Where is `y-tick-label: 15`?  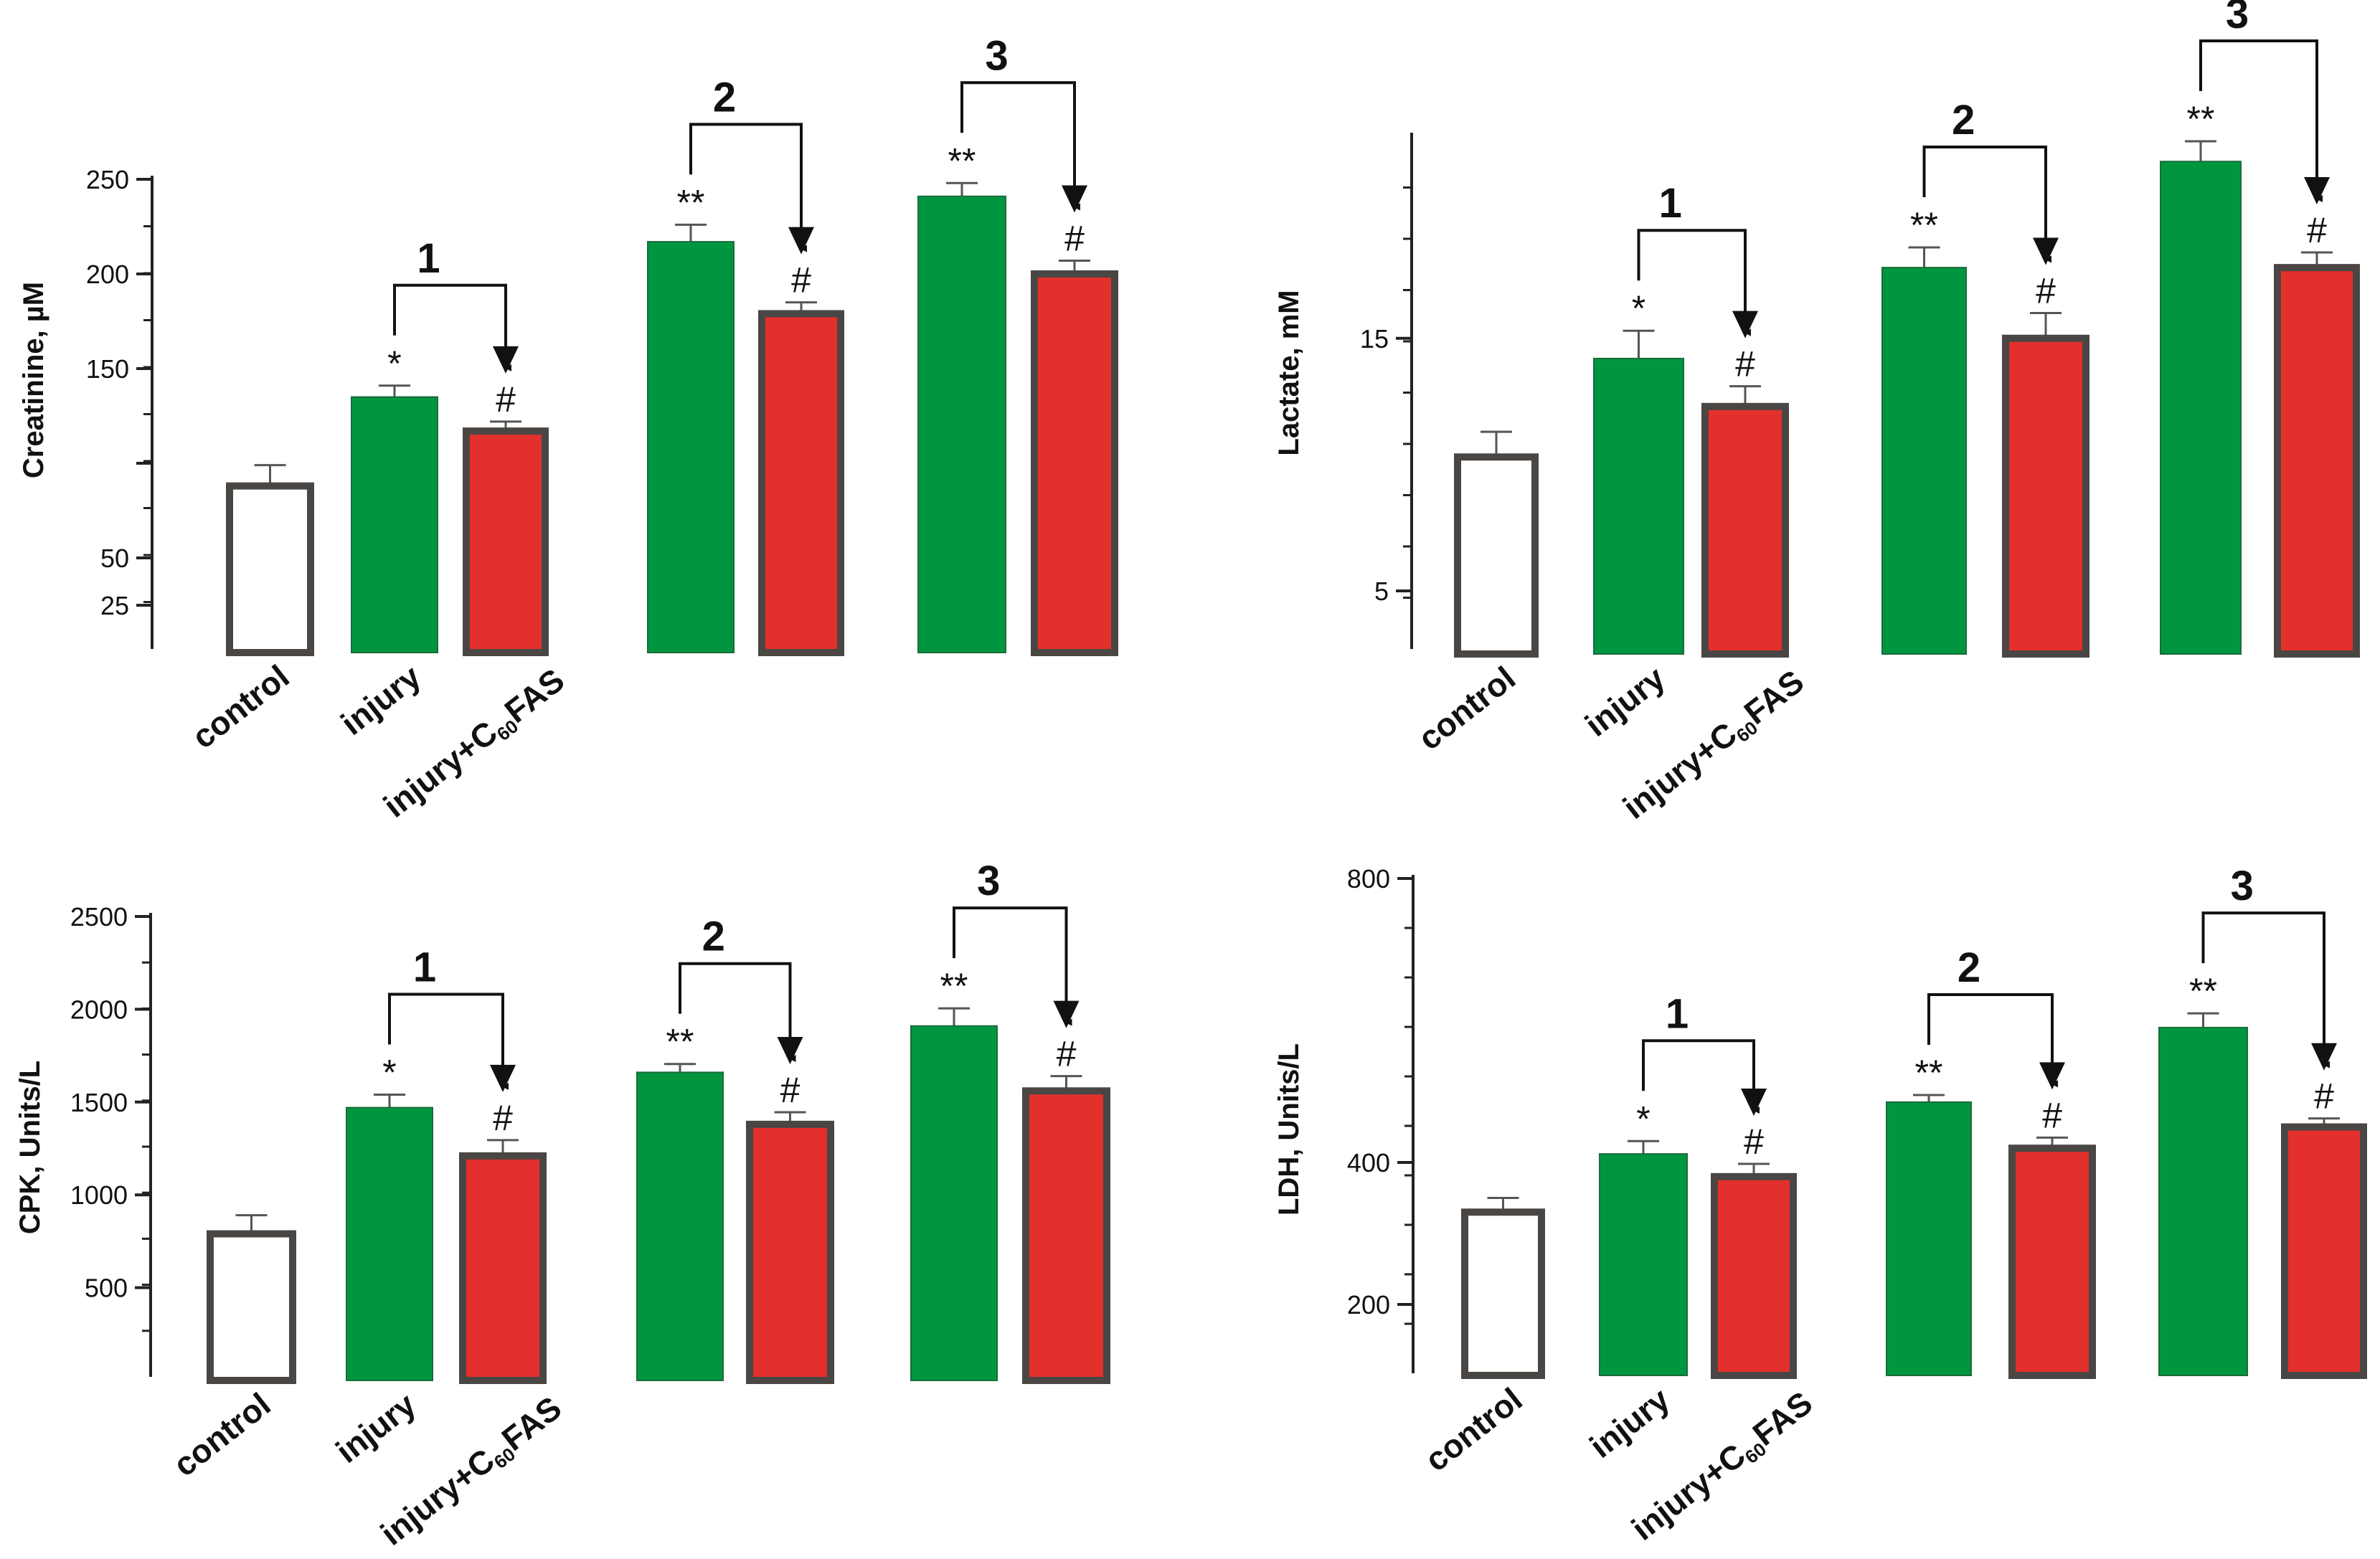
y-tick-label: 15 is located at coordinates (1374, 339).